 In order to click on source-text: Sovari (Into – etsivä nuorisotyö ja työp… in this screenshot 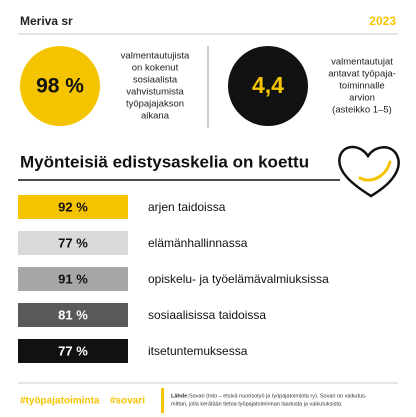, I will do `click(278, 396)`.